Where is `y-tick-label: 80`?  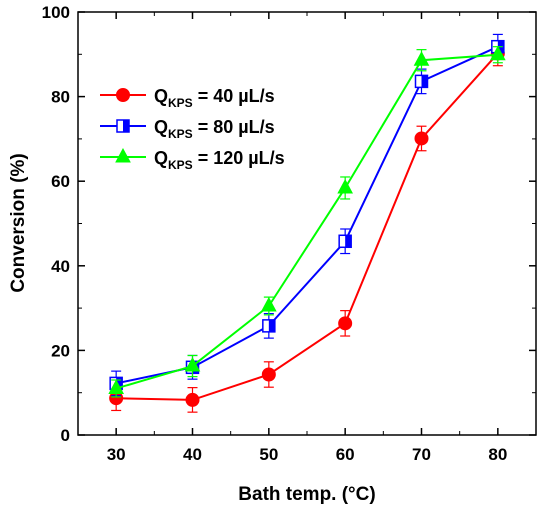 y-tick-label: 80 is located at coordinates (60, 97).